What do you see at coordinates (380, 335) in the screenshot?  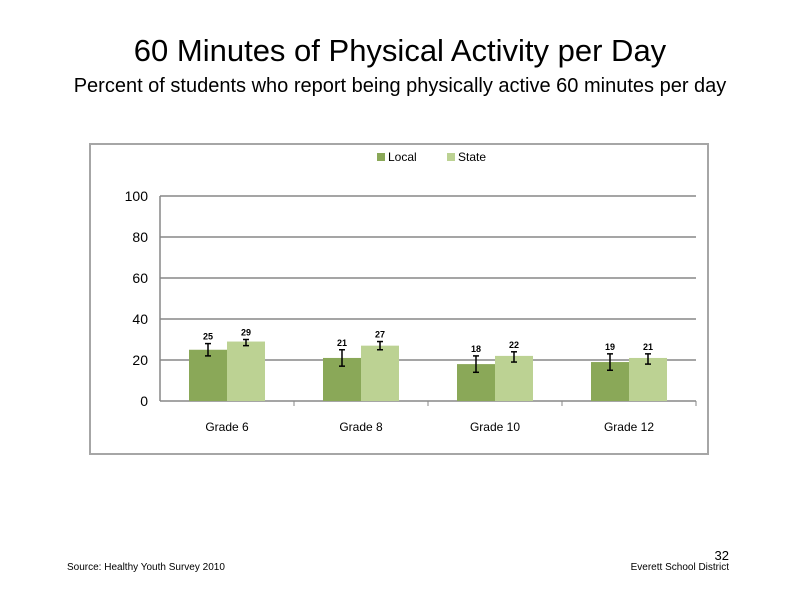 I see `data-label: 27` at bounding box center [380, 335].